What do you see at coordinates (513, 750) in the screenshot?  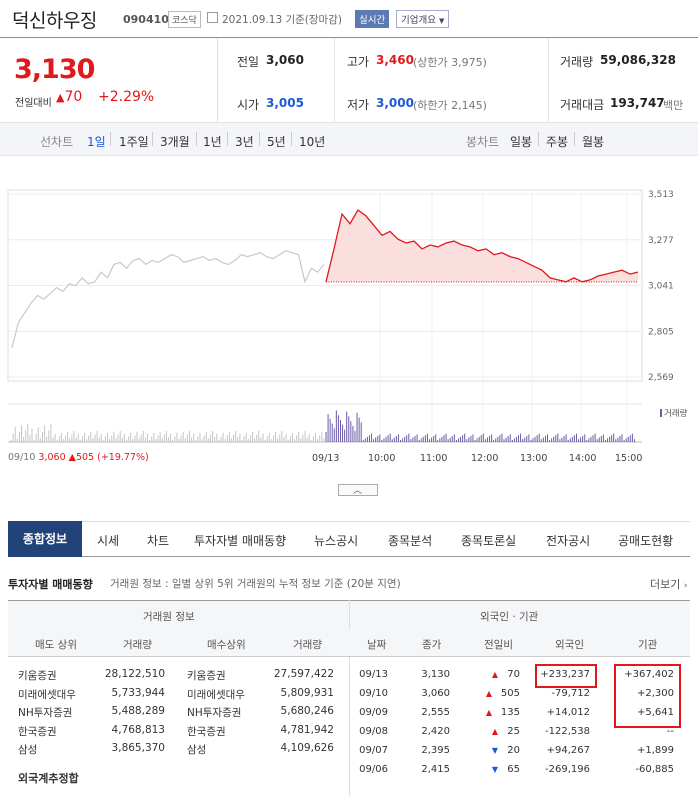 I see `day-change: 20` at bounding box center [513, 750].